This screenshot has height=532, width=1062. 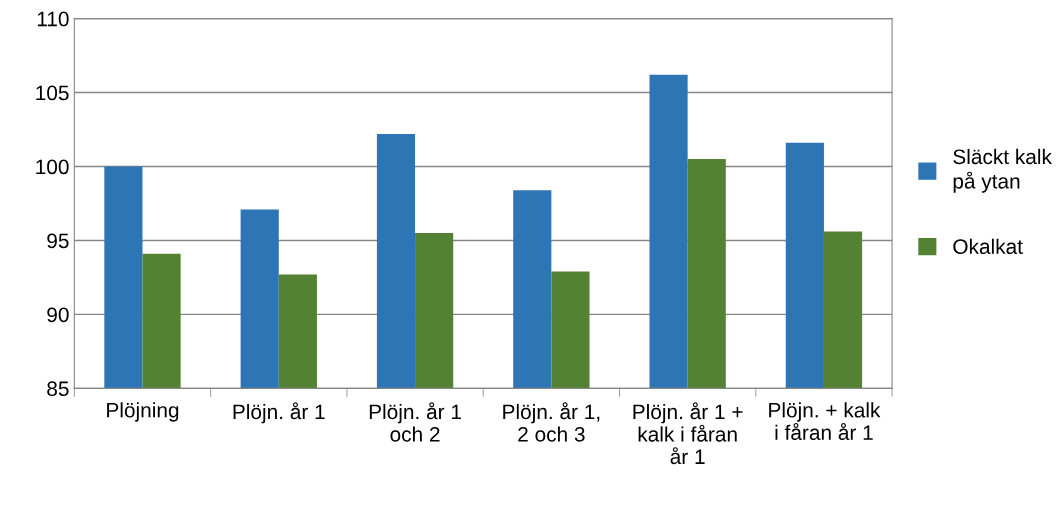 I want to click on y-tick-label: 85, so click(x=58, y=389).